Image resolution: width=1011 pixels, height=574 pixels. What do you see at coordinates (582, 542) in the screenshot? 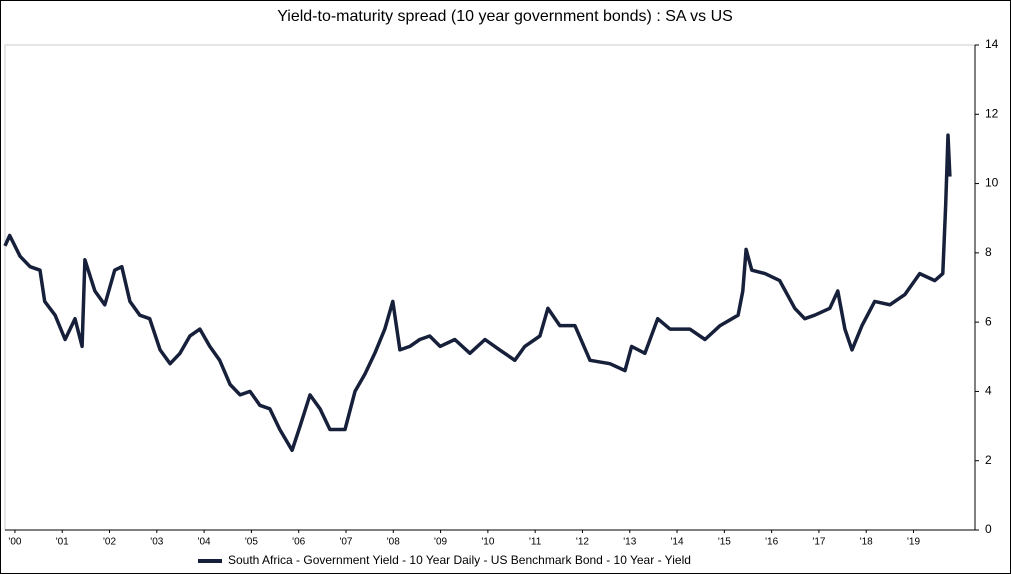
I see `x-tick-label: '12` at bounding box center [582, 542].